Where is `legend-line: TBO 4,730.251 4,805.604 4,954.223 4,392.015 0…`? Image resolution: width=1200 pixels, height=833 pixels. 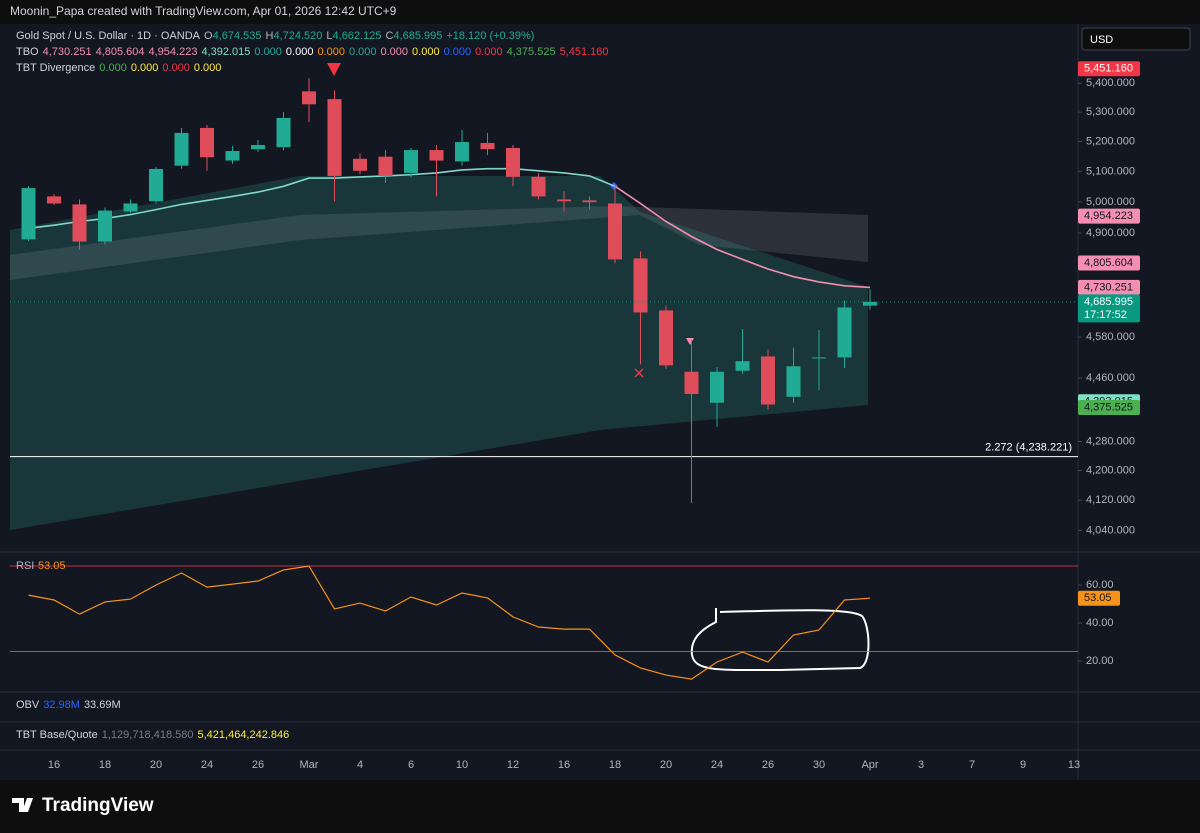 legend-line: TBO 4,730.251 4,805.604 4,954.223 4,392.015 0… is located at coordinates (314, 52).